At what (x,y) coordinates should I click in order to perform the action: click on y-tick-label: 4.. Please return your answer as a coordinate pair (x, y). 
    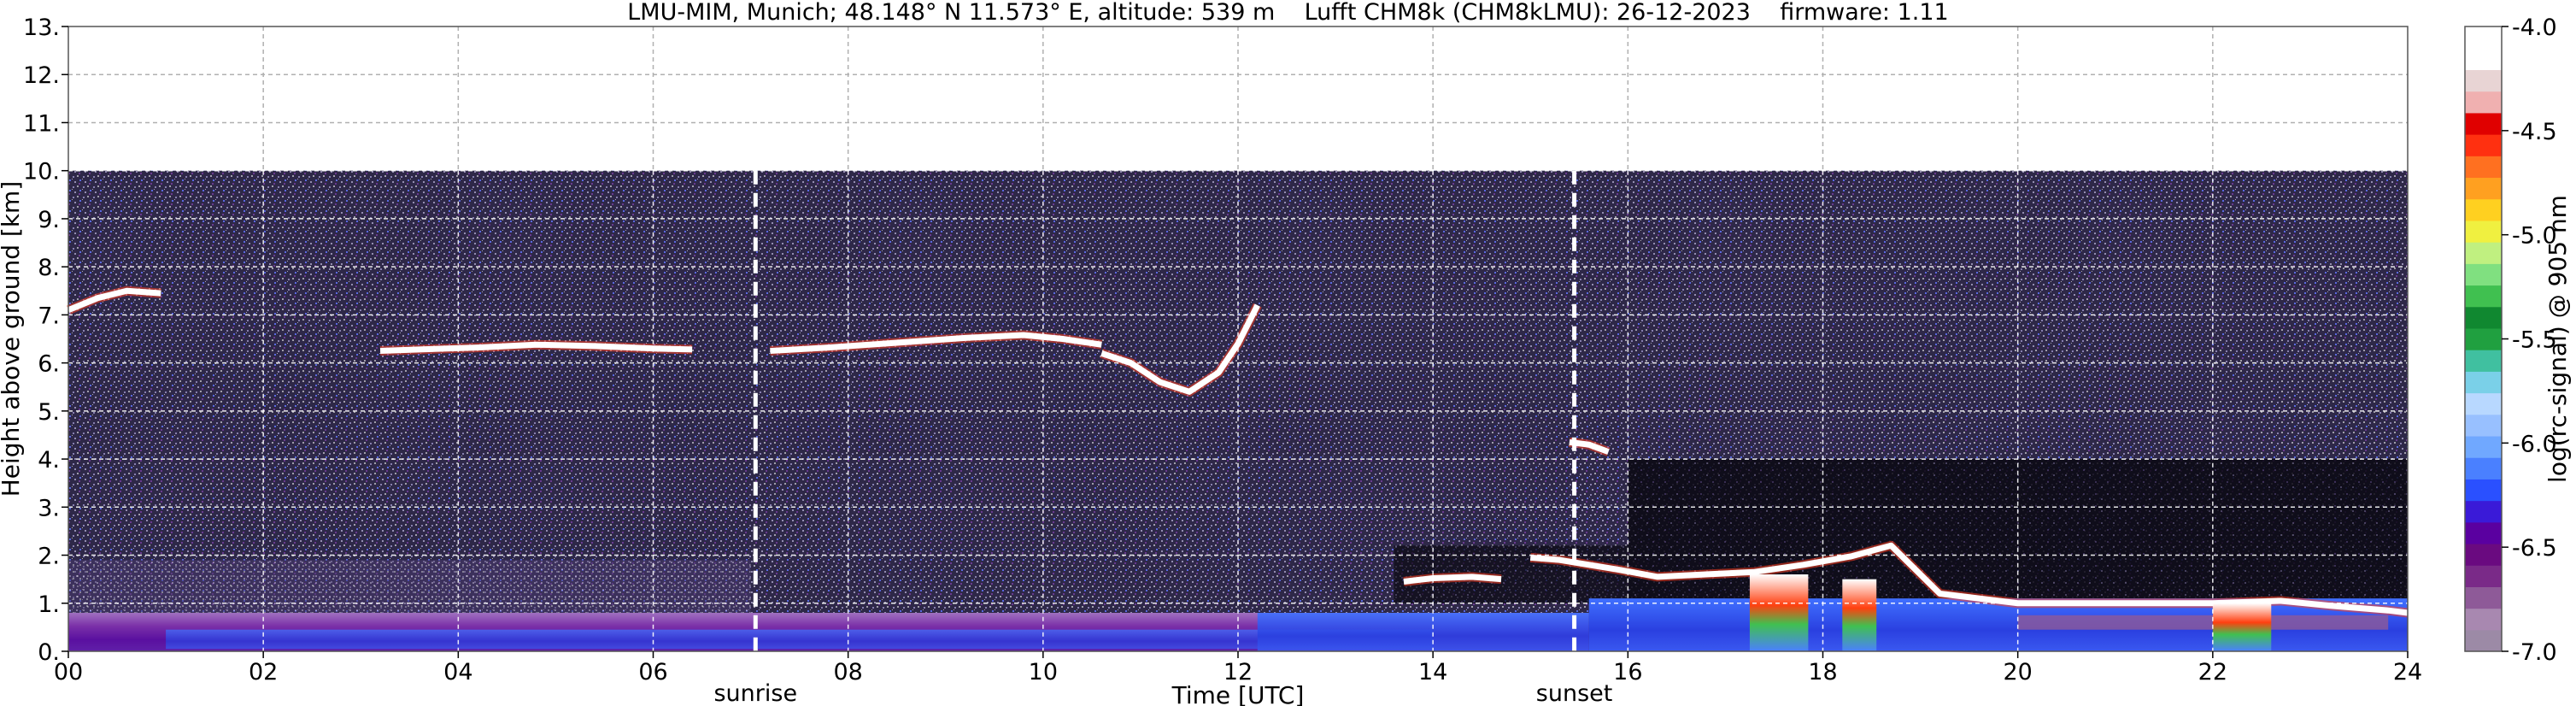
    Looking at the image, I should click on (49, 460).